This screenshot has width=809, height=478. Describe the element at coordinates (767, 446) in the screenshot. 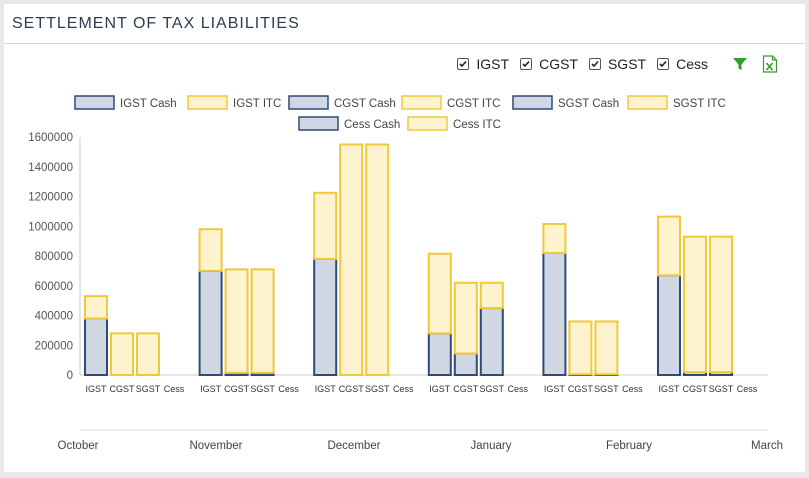

I see `month-label: March` at that location.